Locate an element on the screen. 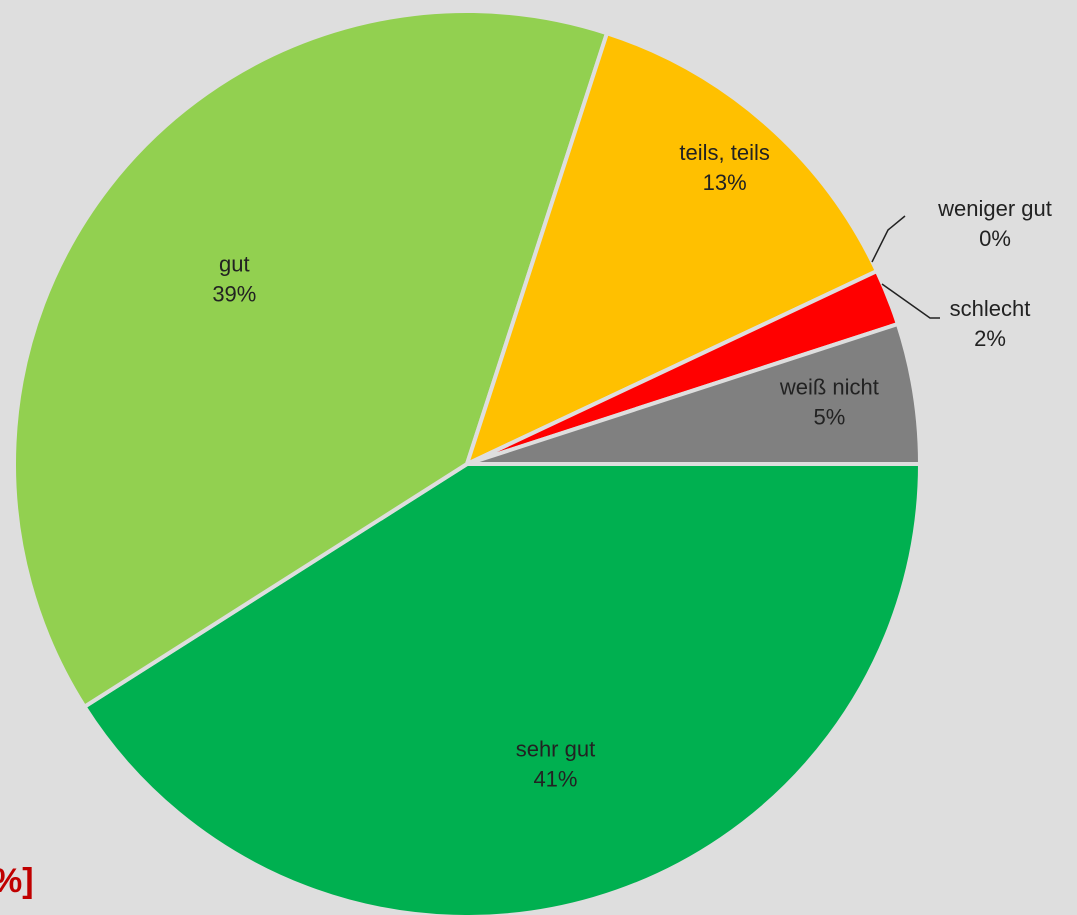  slice-label: weniger gut is located at coordinates (994, 208).